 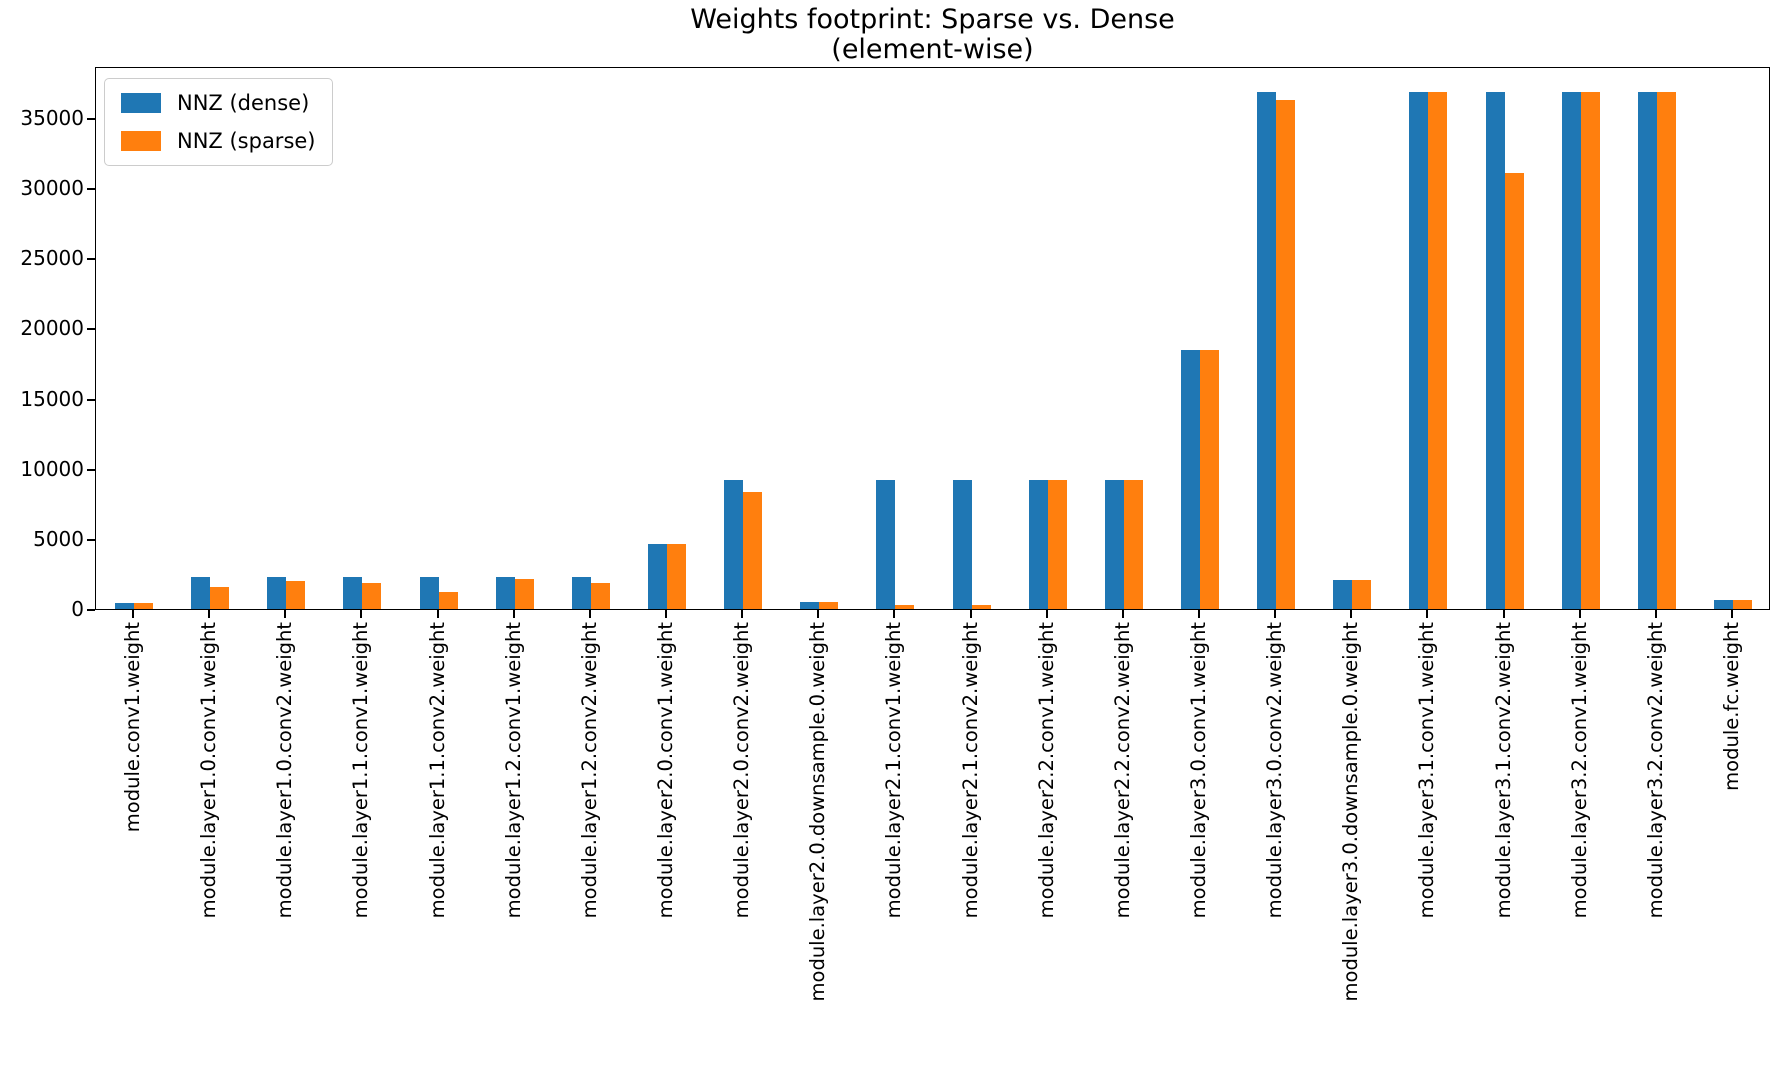 I want to click on x-tick-label: module.layer2.0.downsample.0.weight, so click(x=818, y=812).